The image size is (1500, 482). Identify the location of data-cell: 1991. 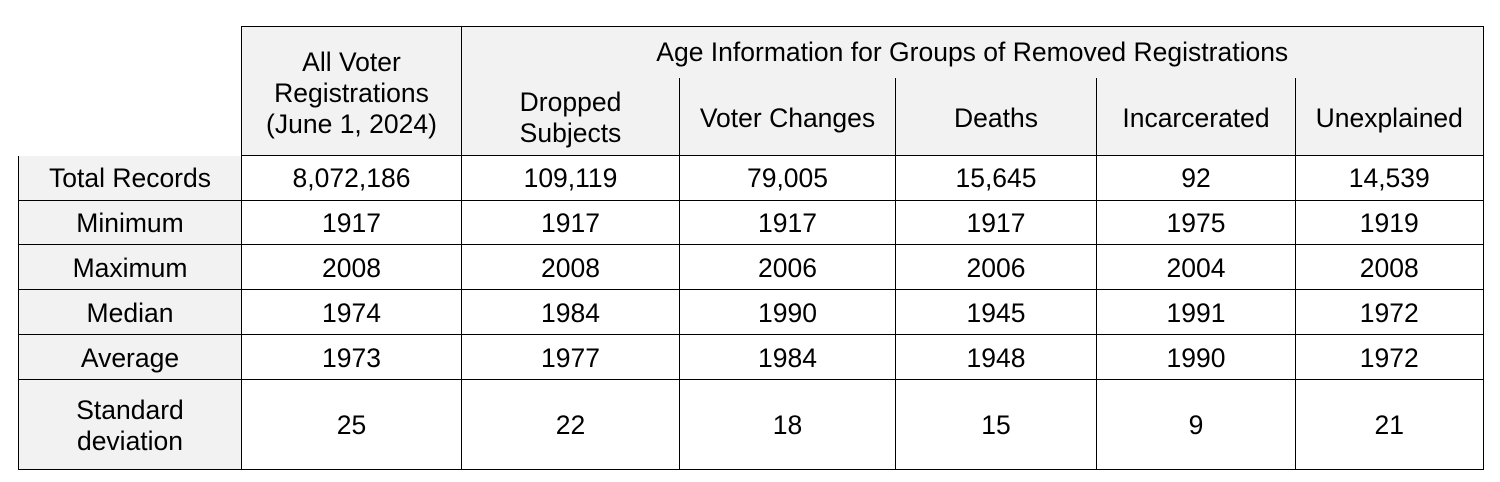
(1196, 312).